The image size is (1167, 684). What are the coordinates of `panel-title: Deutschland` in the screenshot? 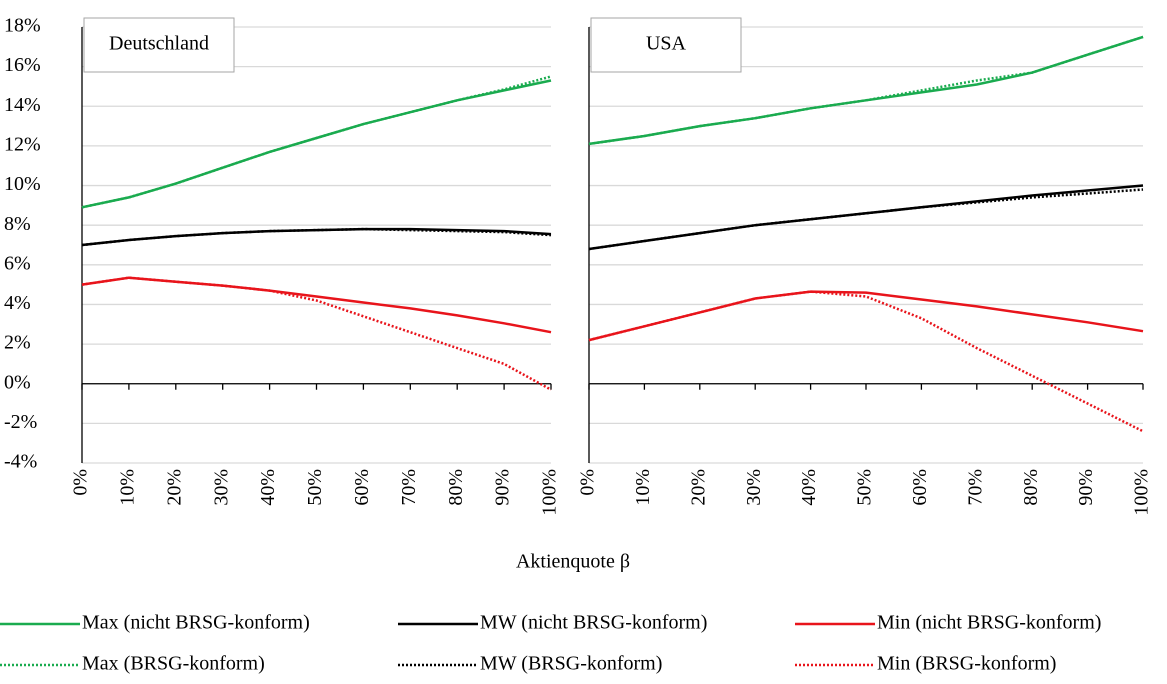 It's located at (159, 44).